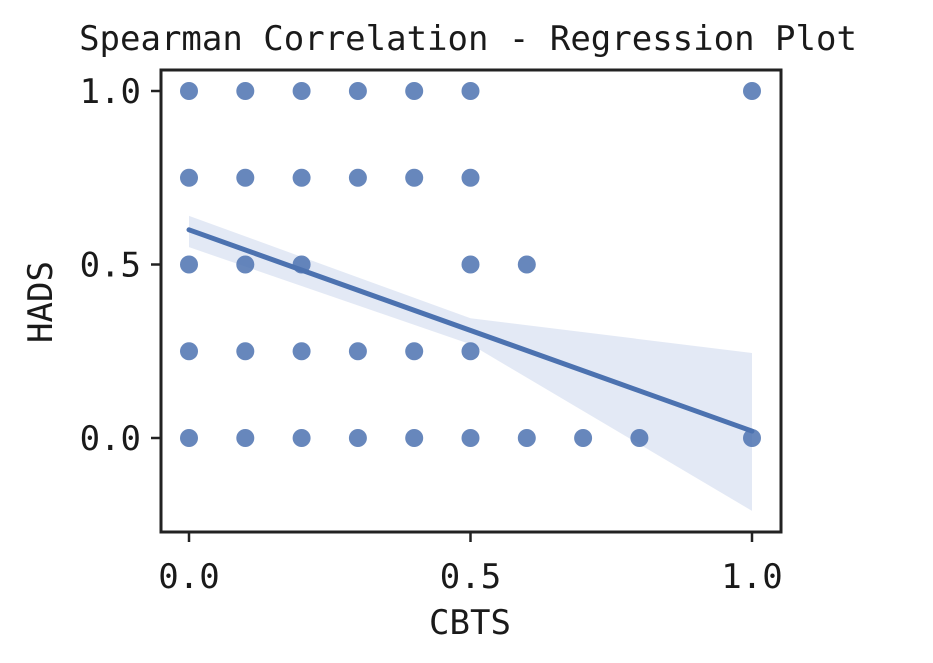 This screenshot has height=663, width=933. I want to click on y-ticks: 0.0 0.5 1.0, so click(120, 265).